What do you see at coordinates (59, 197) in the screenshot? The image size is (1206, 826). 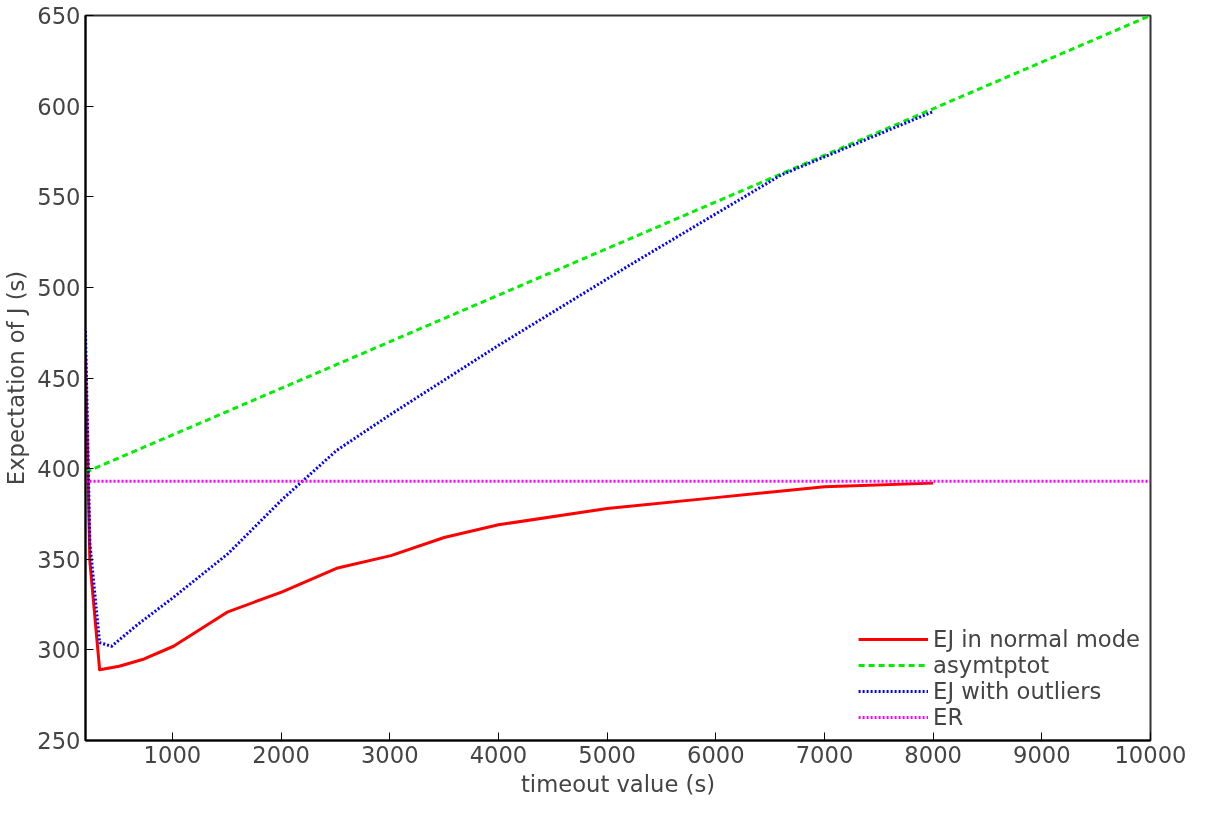 I see `y-tick-label: 550` at bounding box center [59, 197].